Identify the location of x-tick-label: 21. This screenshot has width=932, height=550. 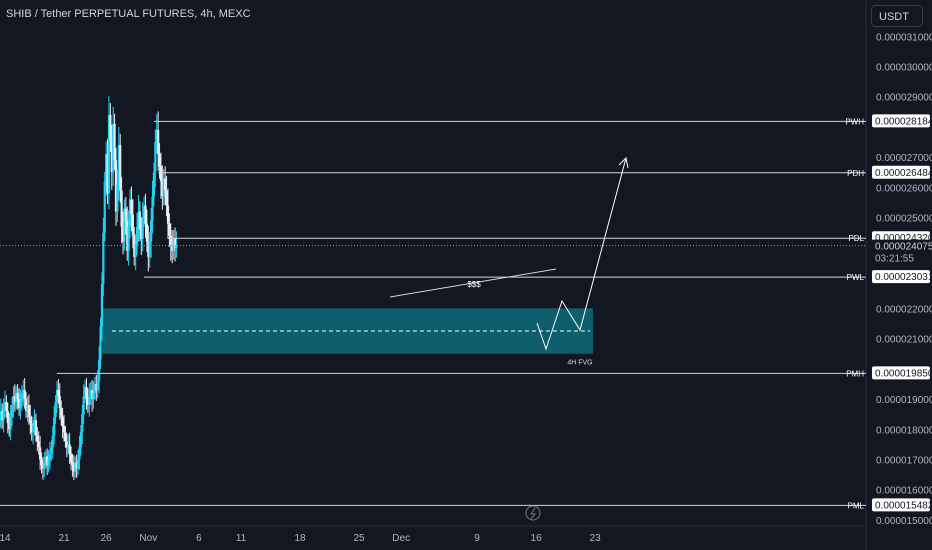
(64, 538).